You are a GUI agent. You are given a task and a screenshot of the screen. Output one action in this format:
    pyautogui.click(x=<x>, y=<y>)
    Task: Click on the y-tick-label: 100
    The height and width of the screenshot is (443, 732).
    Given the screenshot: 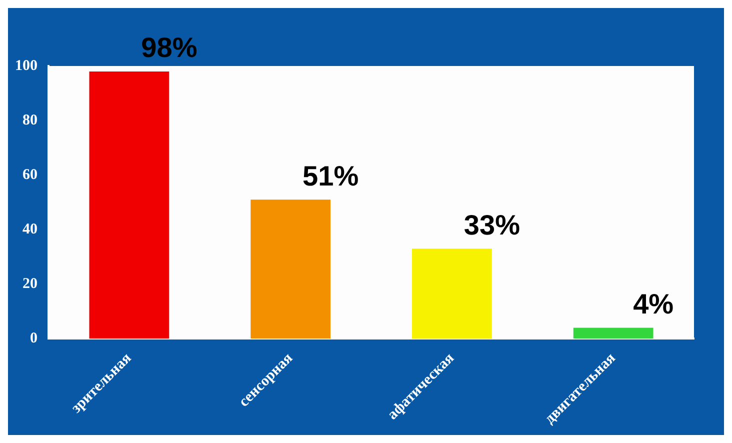 What is the action you would take?
    pyautogui.click(x=26, y=66)
    